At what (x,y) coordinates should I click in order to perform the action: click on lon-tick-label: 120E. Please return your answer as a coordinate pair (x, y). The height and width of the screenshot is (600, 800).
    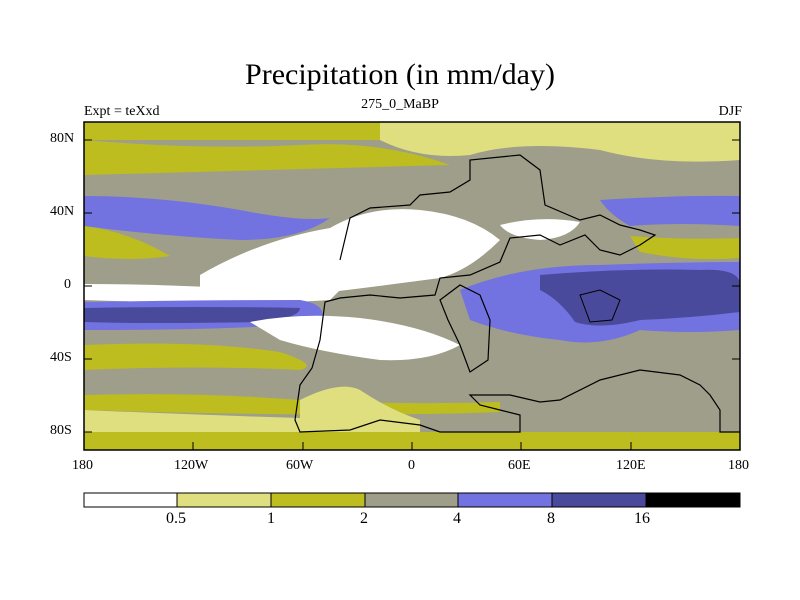
    Looking at the image, I should click on (631, 465).